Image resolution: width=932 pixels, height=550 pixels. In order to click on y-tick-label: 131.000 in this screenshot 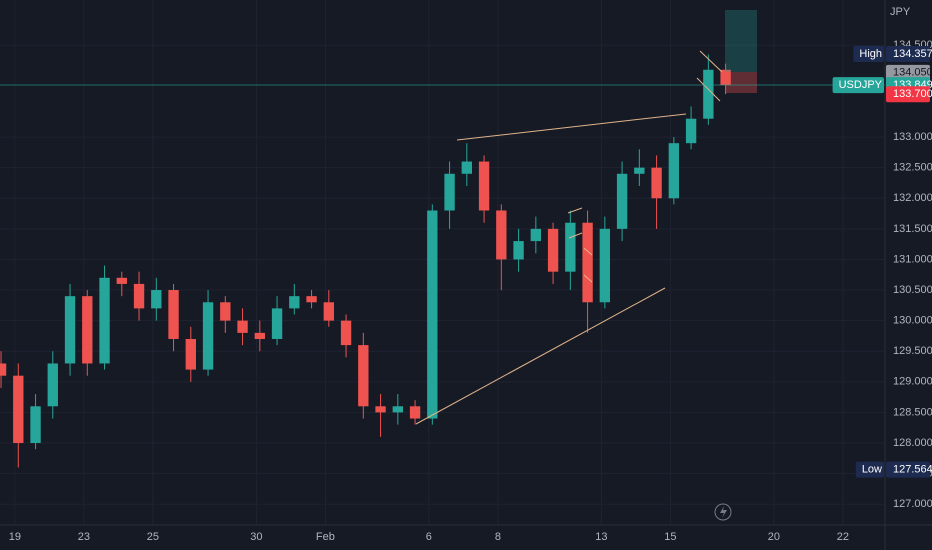, I will do `click(912, 259)`.